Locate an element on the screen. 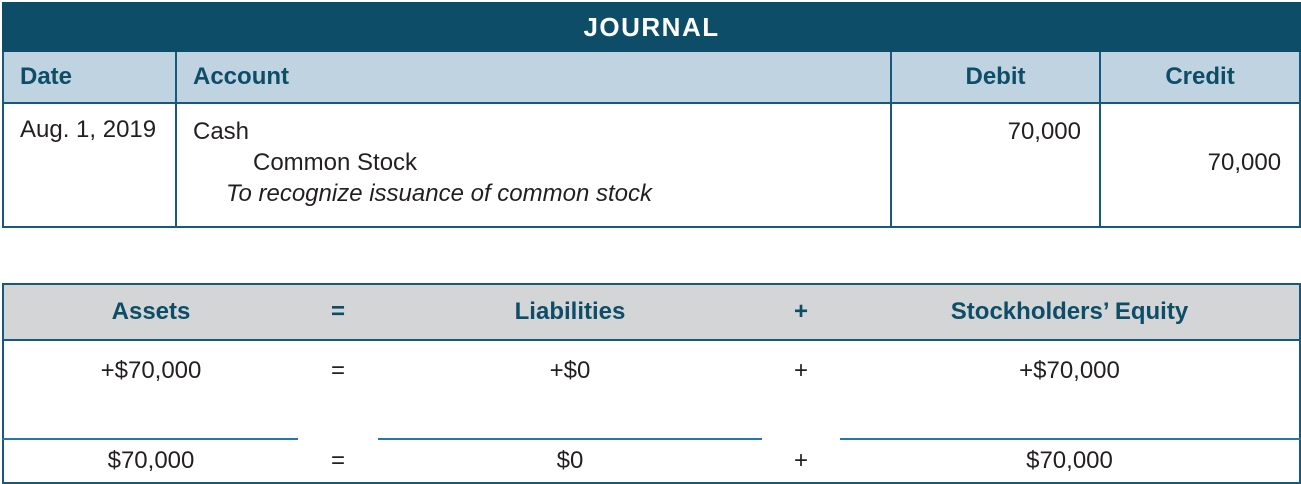 The image size is (1301, 484). equation-header-equity: Stockholders’ Equity is located at coordinates (1070, 312).